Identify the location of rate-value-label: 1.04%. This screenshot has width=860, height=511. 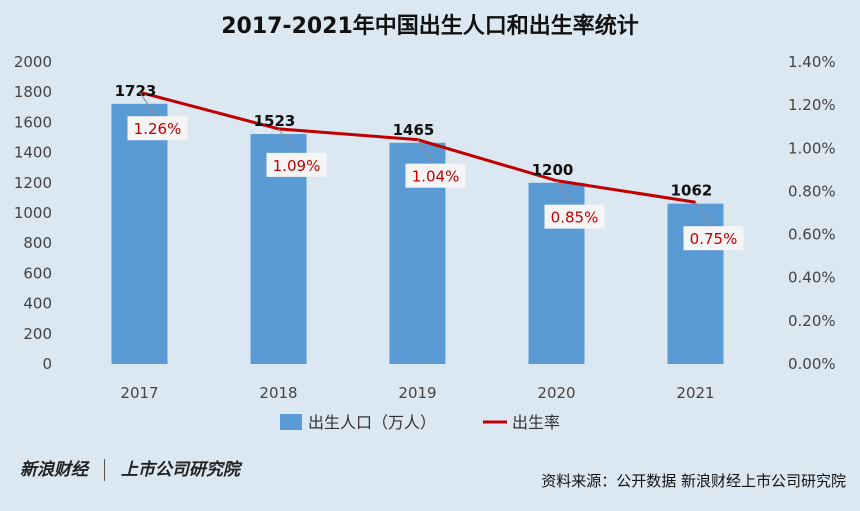
(436, 177).